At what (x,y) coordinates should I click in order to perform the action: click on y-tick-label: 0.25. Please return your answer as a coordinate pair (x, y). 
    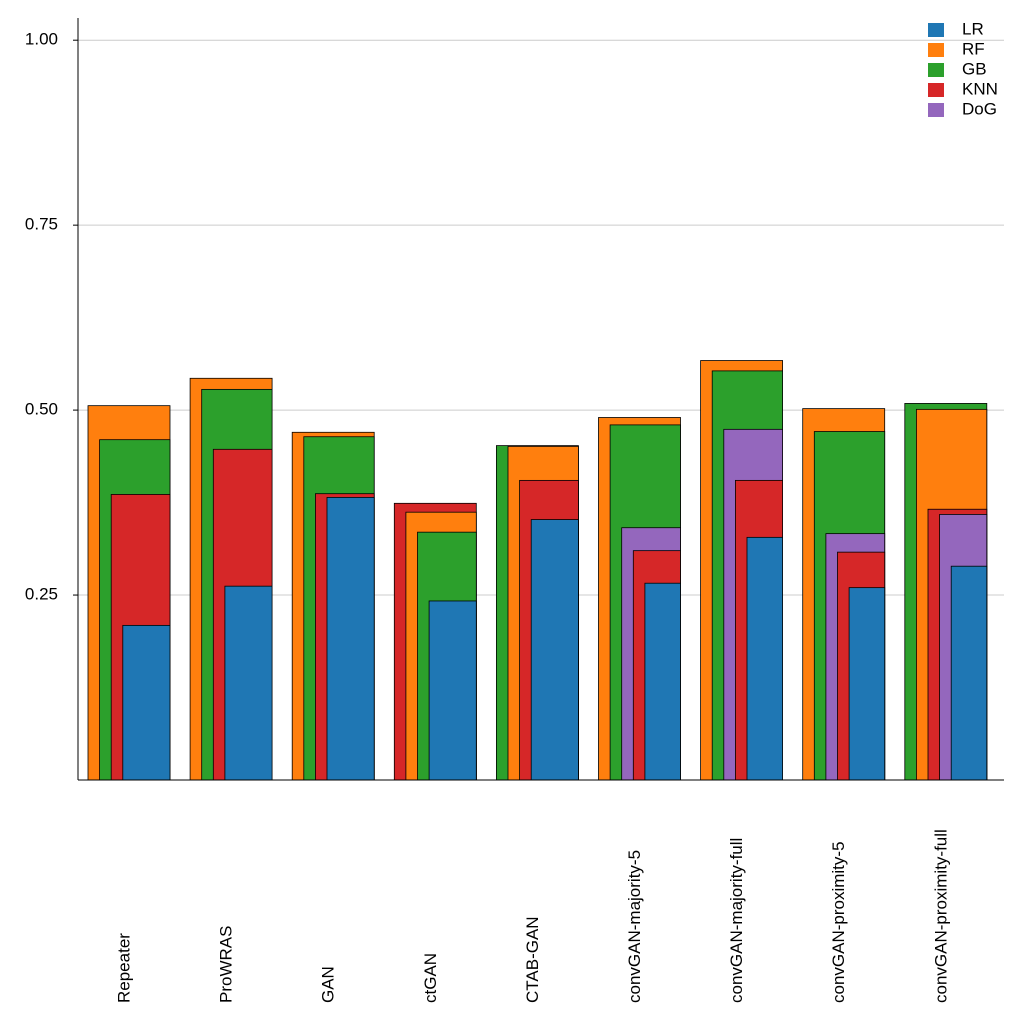
    Looking at the image, I should click on (41, 594).